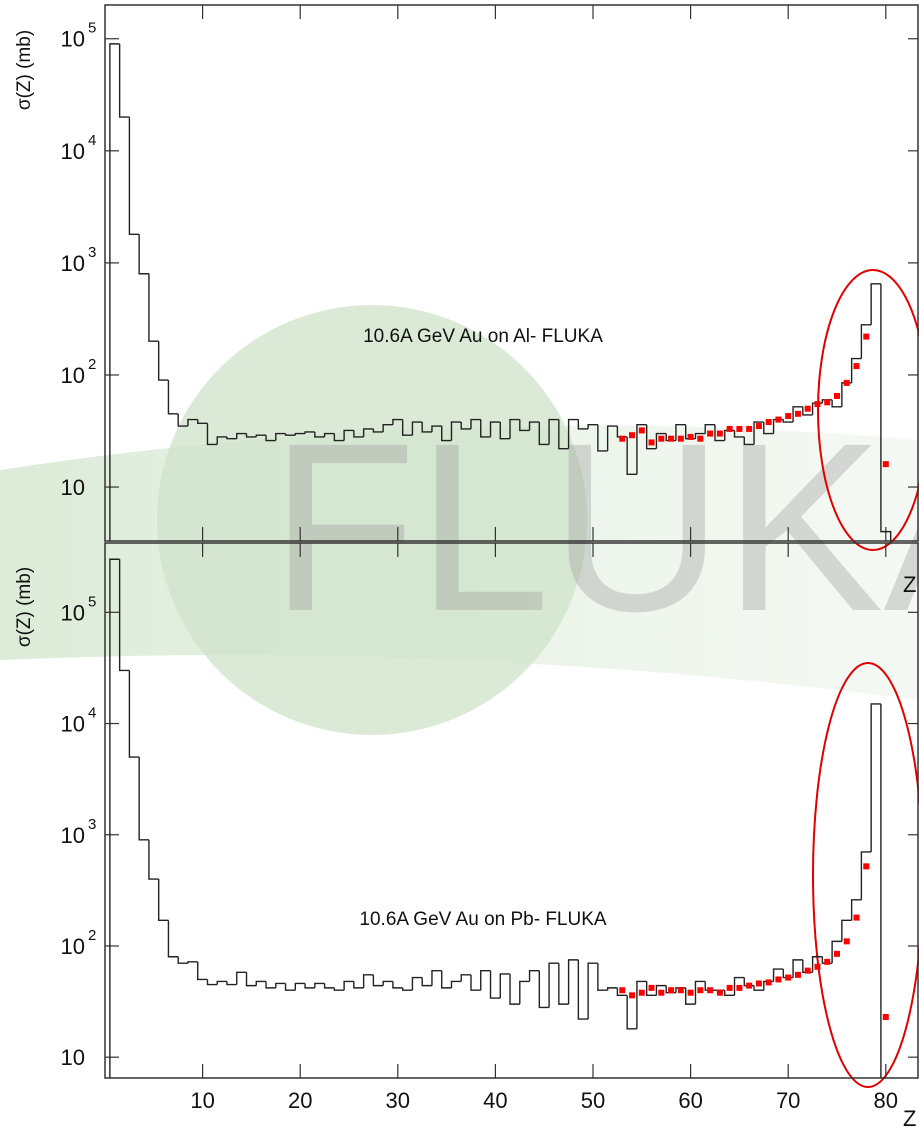 This screenshot has width=919, height=1137. Describe the element at coordinates (24, 70) in the screenshot. I see `y-axis-label: σ(Z) (mb)` at that location.